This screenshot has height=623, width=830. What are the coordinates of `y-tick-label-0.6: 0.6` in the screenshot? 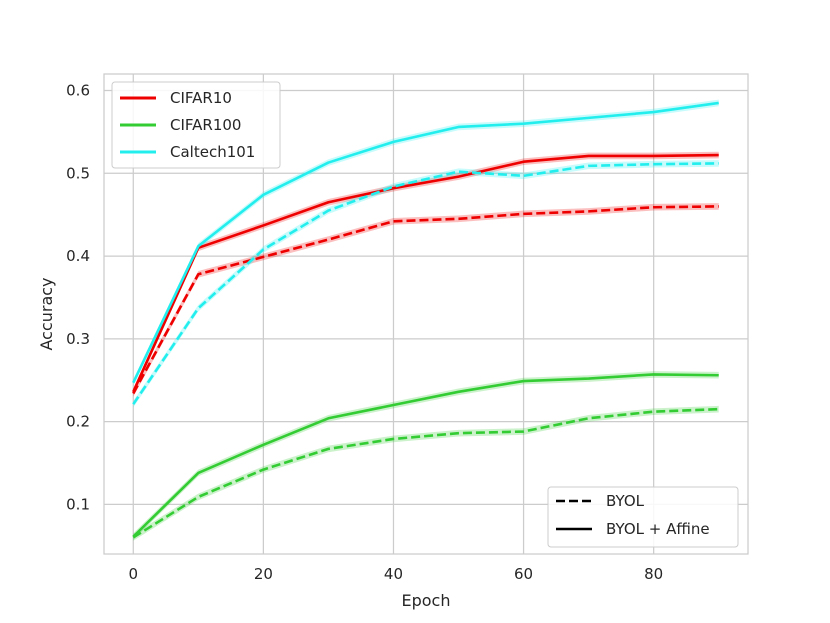 It's located at (78, 91).